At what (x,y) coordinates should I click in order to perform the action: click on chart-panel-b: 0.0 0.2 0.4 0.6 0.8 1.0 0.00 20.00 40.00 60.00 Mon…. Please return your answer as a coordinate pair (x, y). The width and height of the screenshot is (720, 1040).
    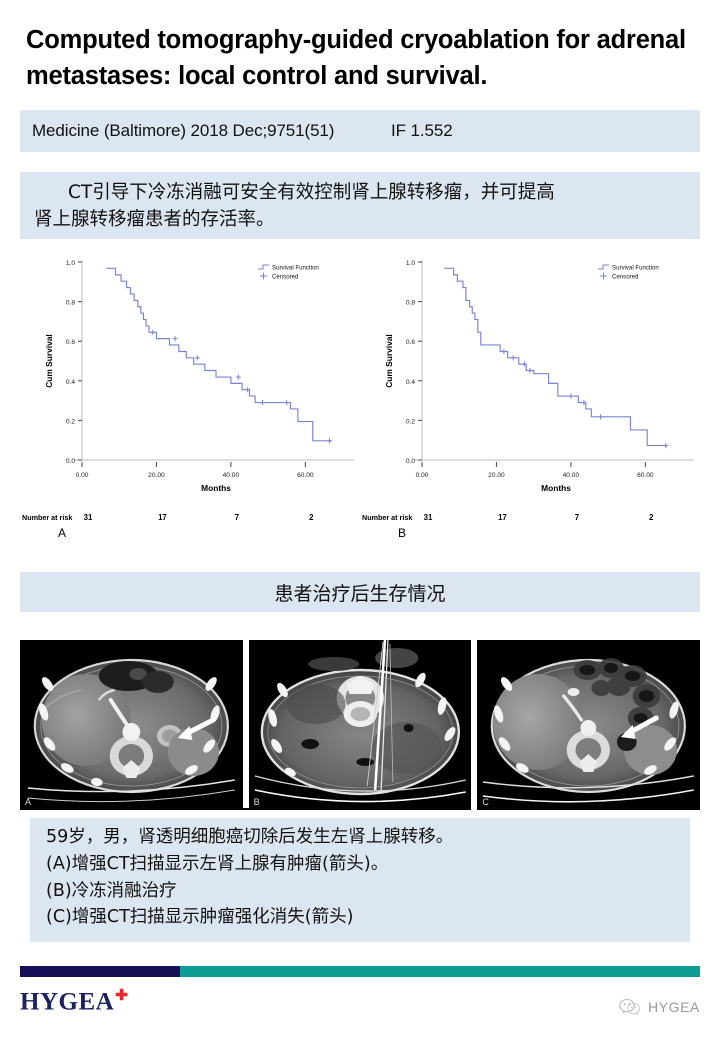
    Looking at the image, I should click on (530, 400).